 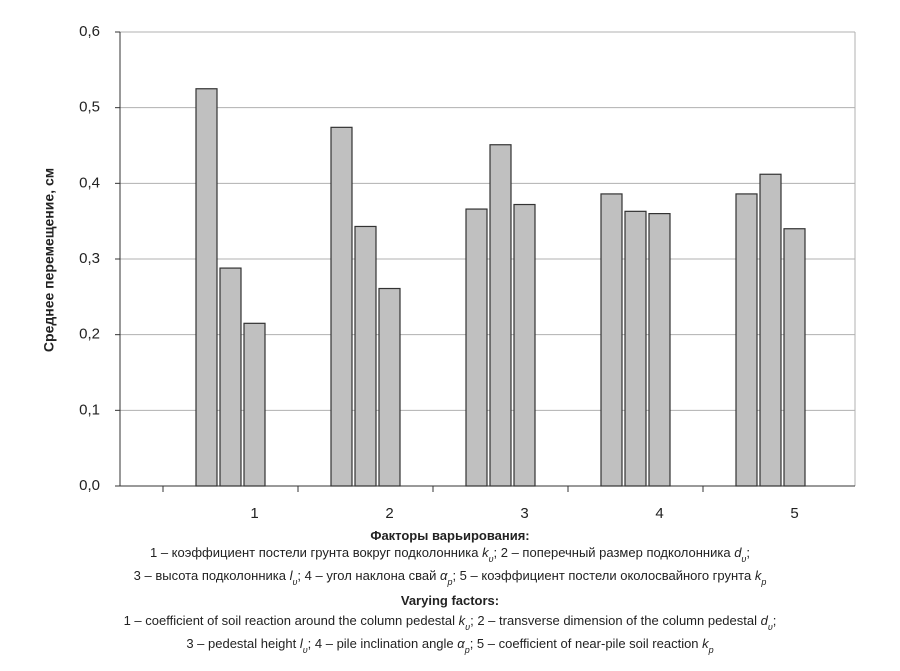 I want to click on caption-text: 3 – pedestal height, so click(x=242, y=643).